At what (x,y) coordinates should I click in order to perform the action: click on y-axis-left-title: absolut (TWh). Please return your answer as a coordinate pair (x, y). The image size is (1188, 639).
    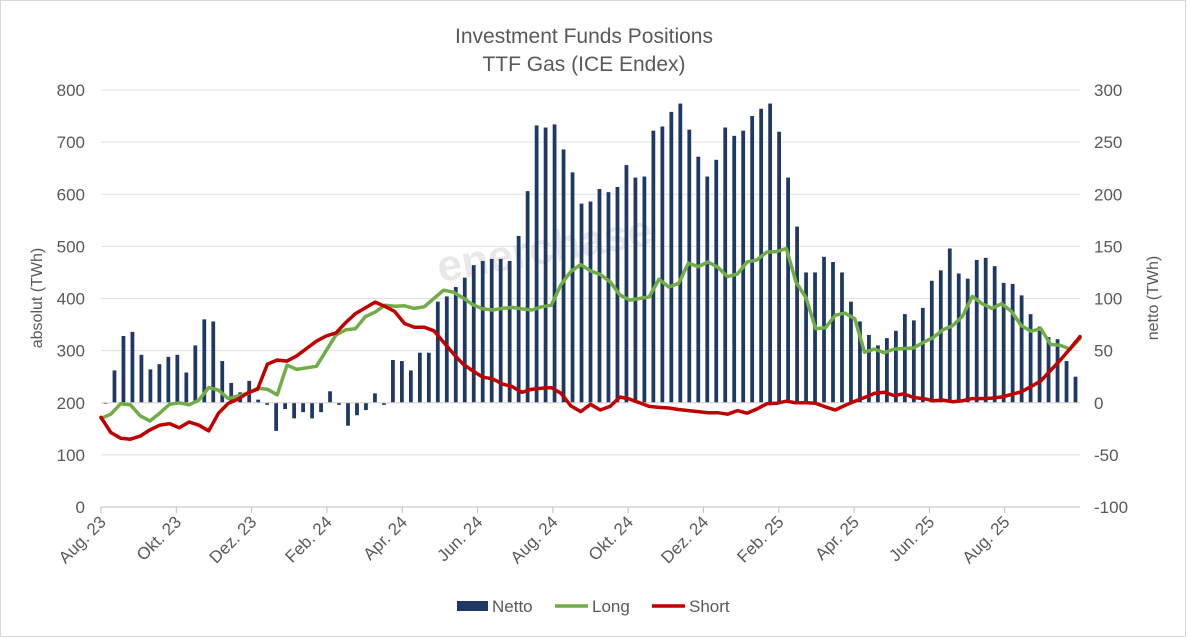
    Looking at the image, I should click on (37, 298).